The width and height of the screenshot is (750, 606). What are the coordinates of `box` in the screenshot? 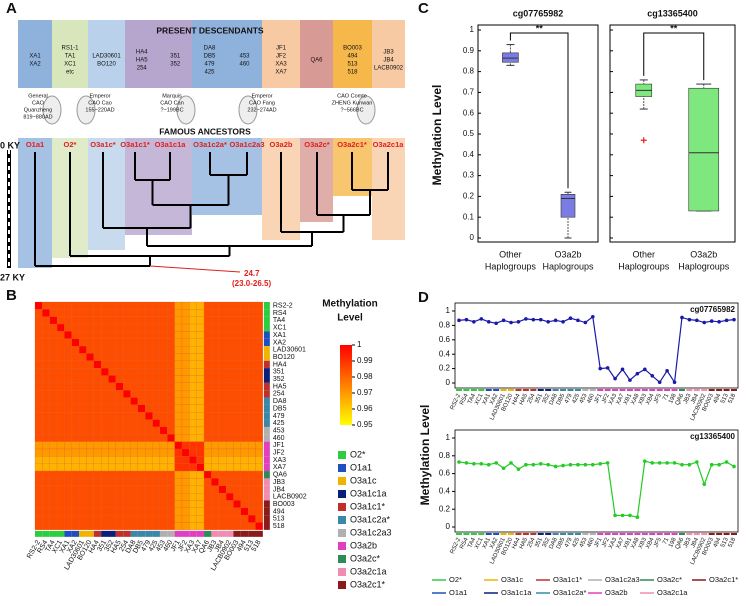 It's located at (568, 206).